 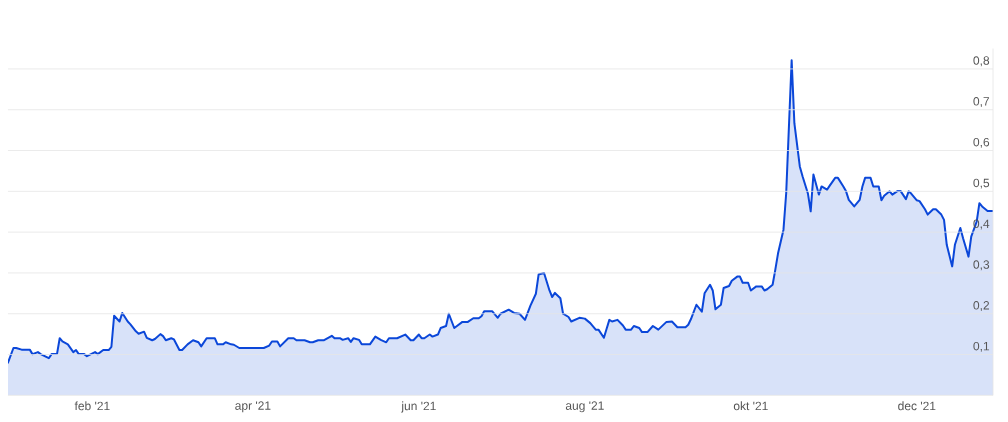 I want to click on x-tick-label: aug '21, so click(x=584, y=407).